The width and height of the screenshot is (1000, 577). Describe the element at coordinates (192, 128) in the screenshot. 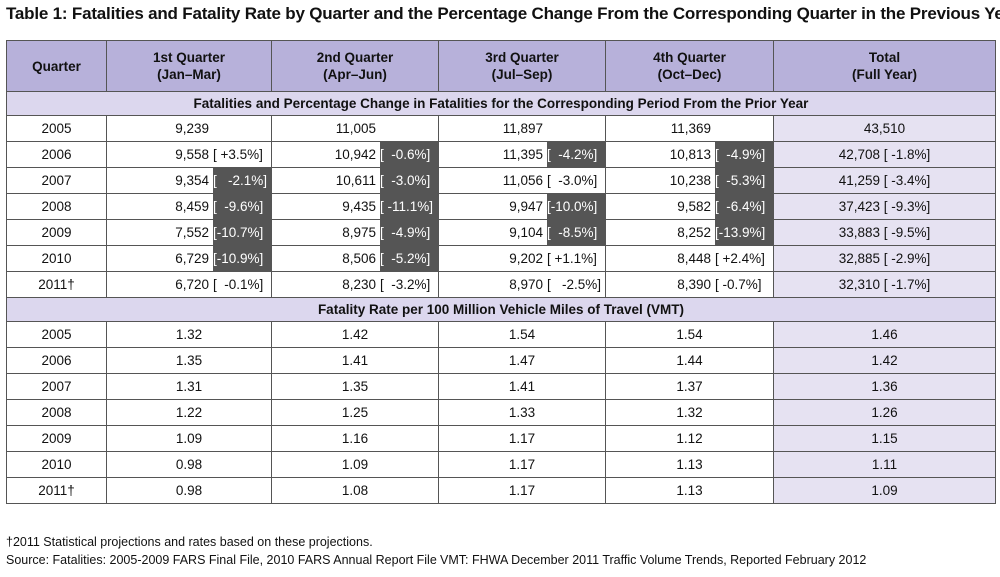

I see `fatality-count: 9,239` at that location.